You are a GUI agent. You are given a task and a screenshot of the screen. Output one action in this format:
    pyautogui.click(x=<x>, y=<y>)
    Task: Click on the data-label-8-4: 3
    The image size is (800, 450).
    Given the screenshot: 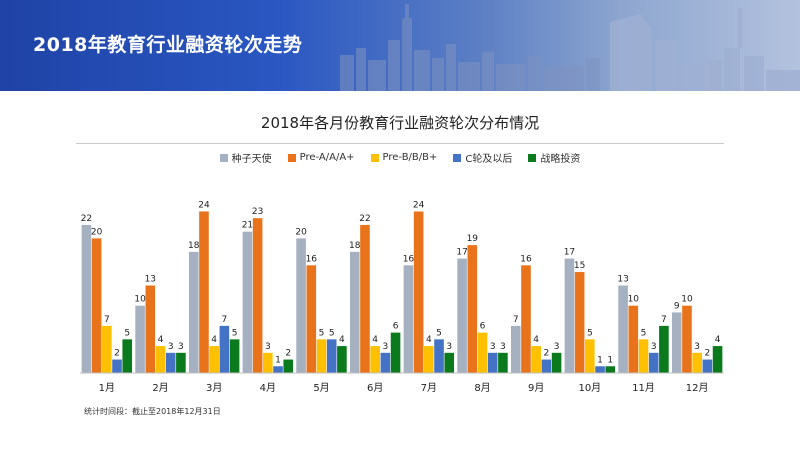 What is the action you would take?
    pyautogui.click(x=503, y=347)
    